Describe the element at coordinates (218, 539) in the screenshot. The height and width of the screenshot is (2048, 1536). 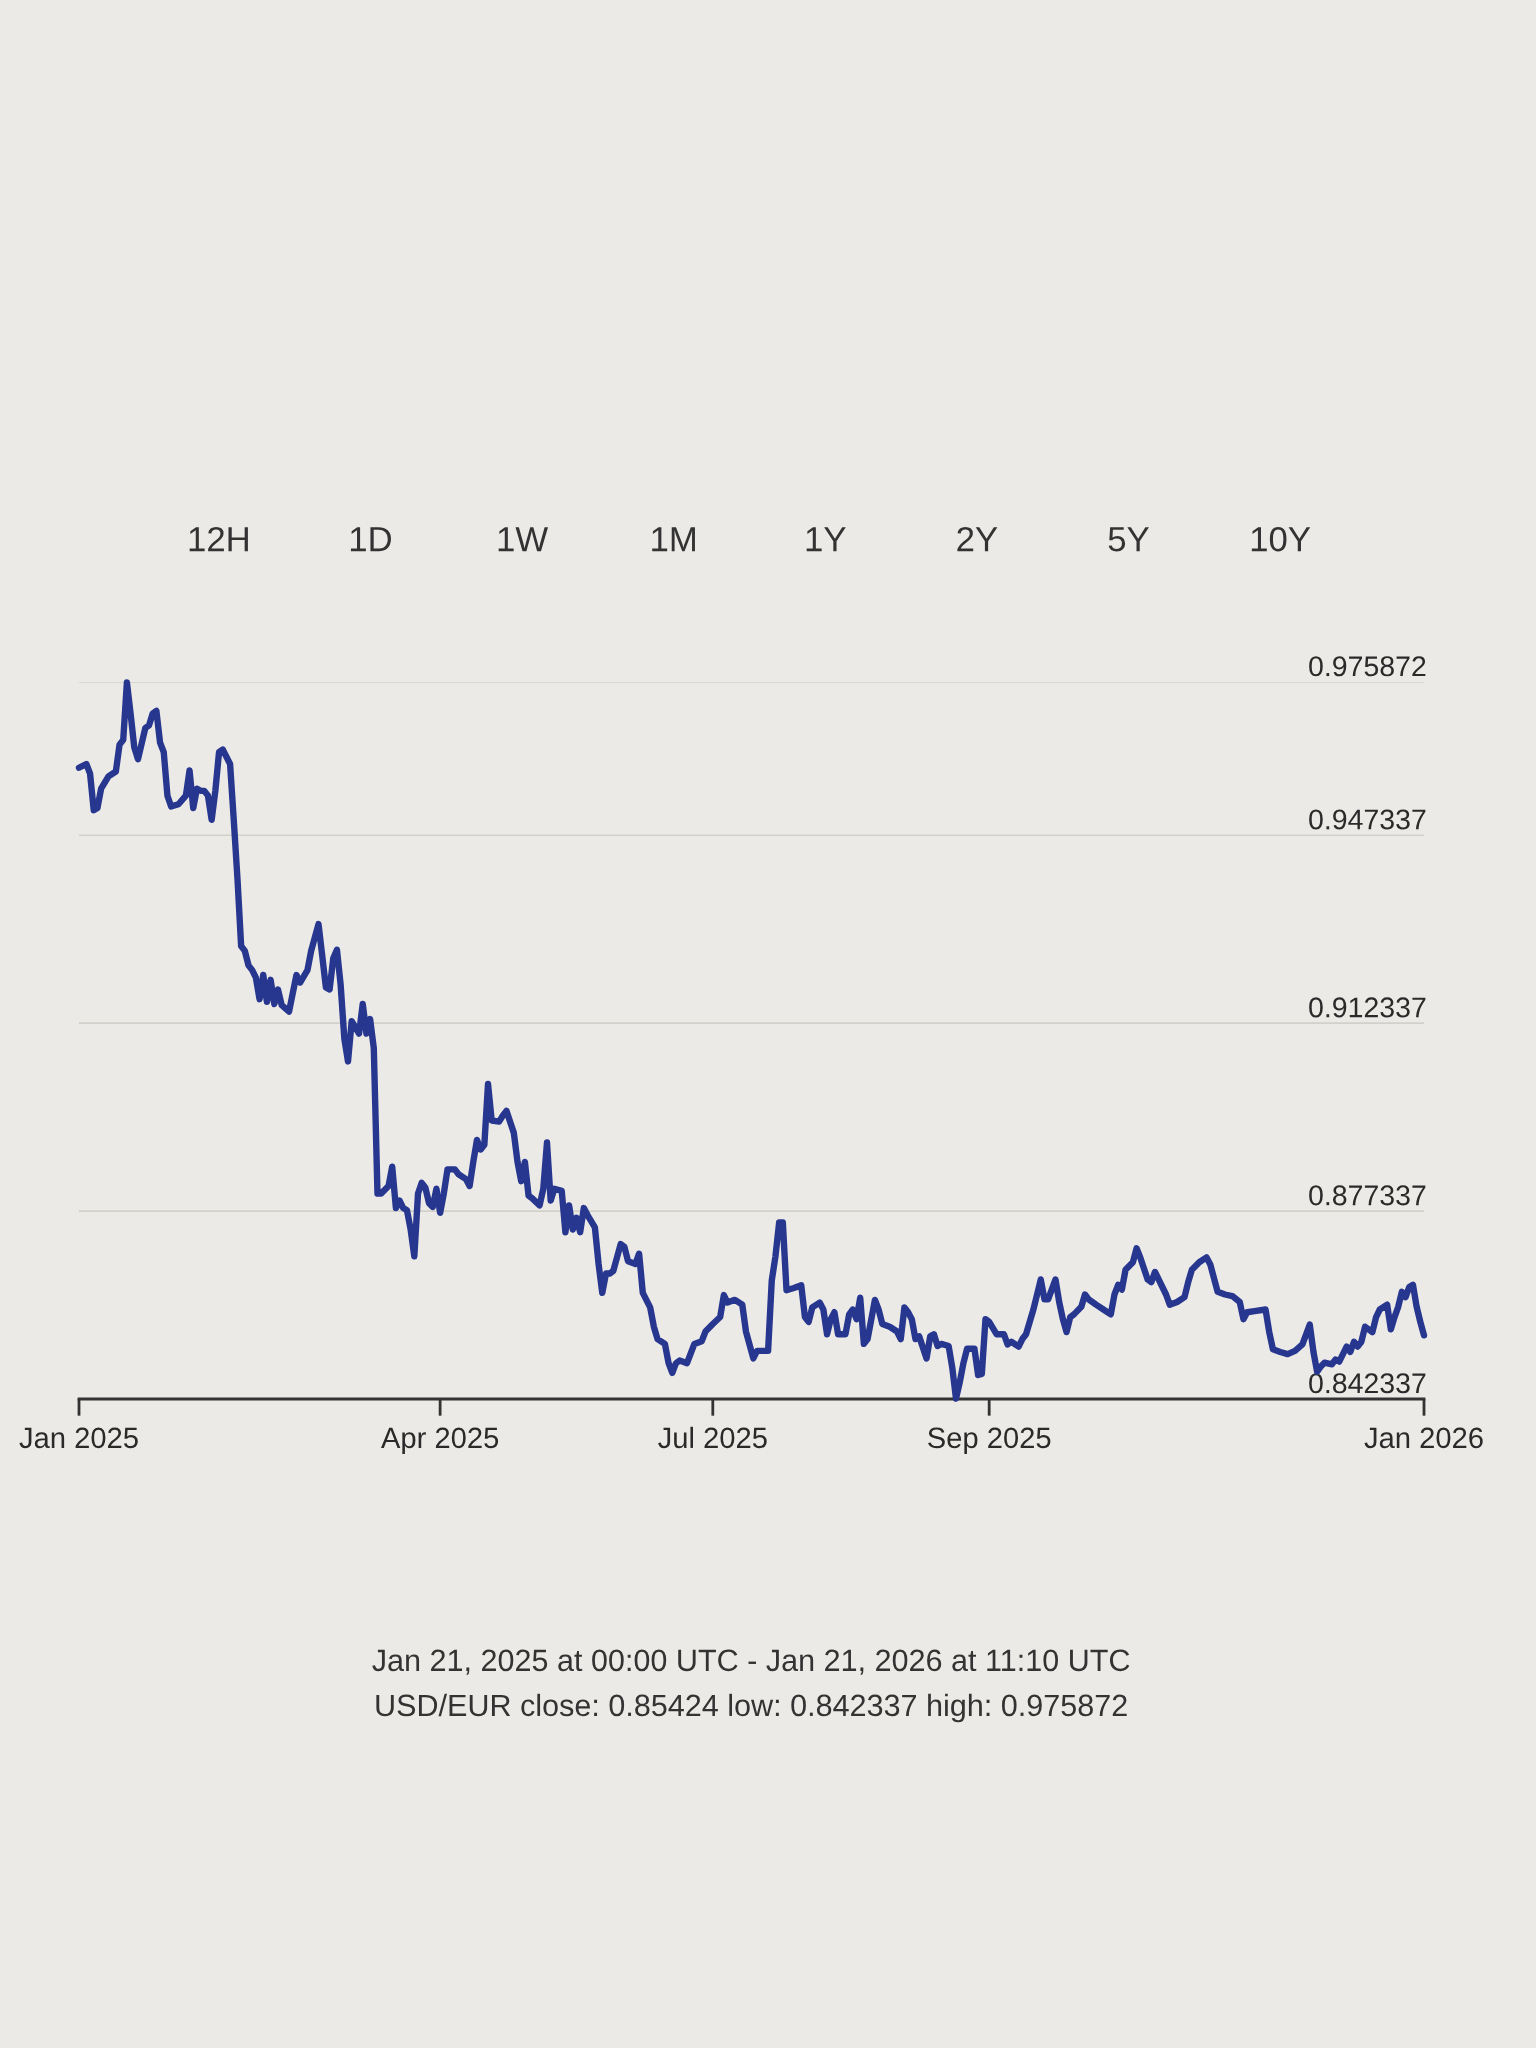
I see `text: 12H` at that location.